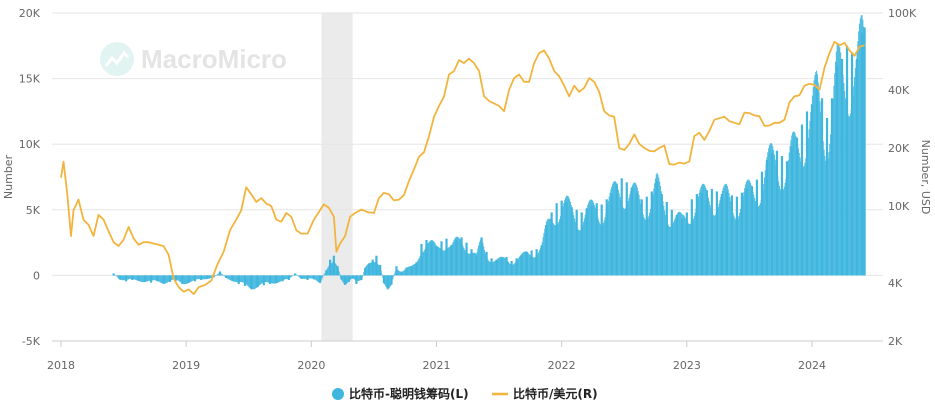  Describe the element at coordinates (186, 365) in the screenshot. I see `x-tick-label: 2019` at that location.